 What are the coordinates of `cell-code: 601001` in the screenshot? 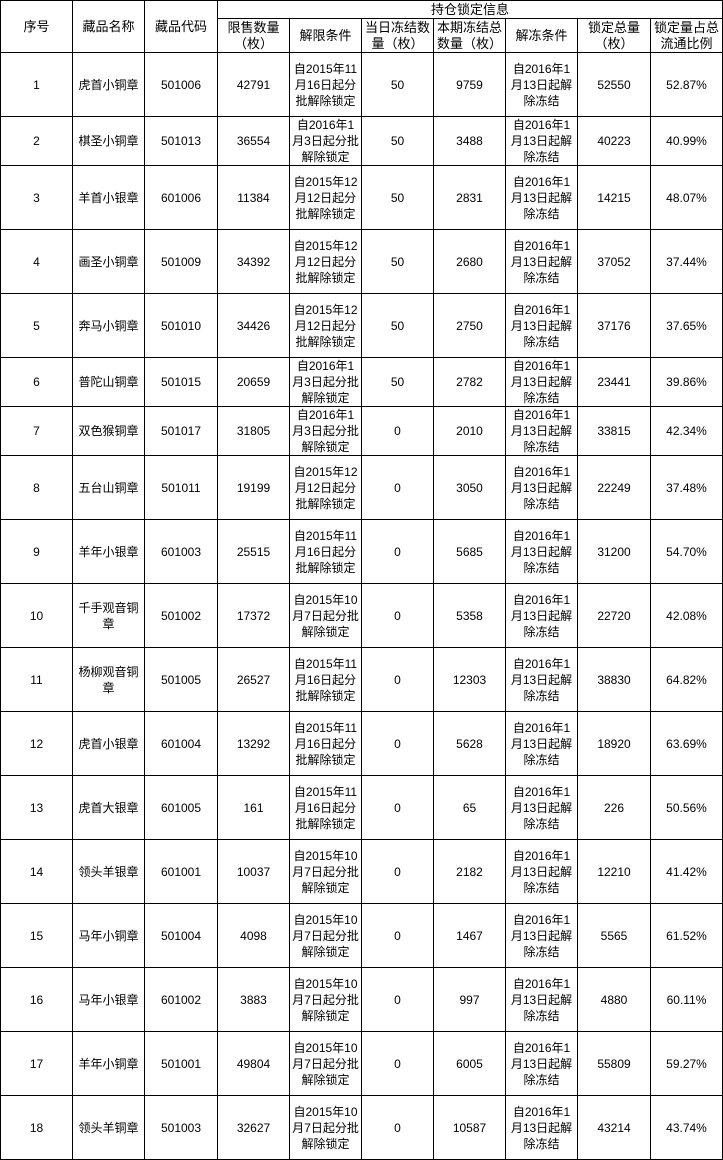 It's located at (181, 871).